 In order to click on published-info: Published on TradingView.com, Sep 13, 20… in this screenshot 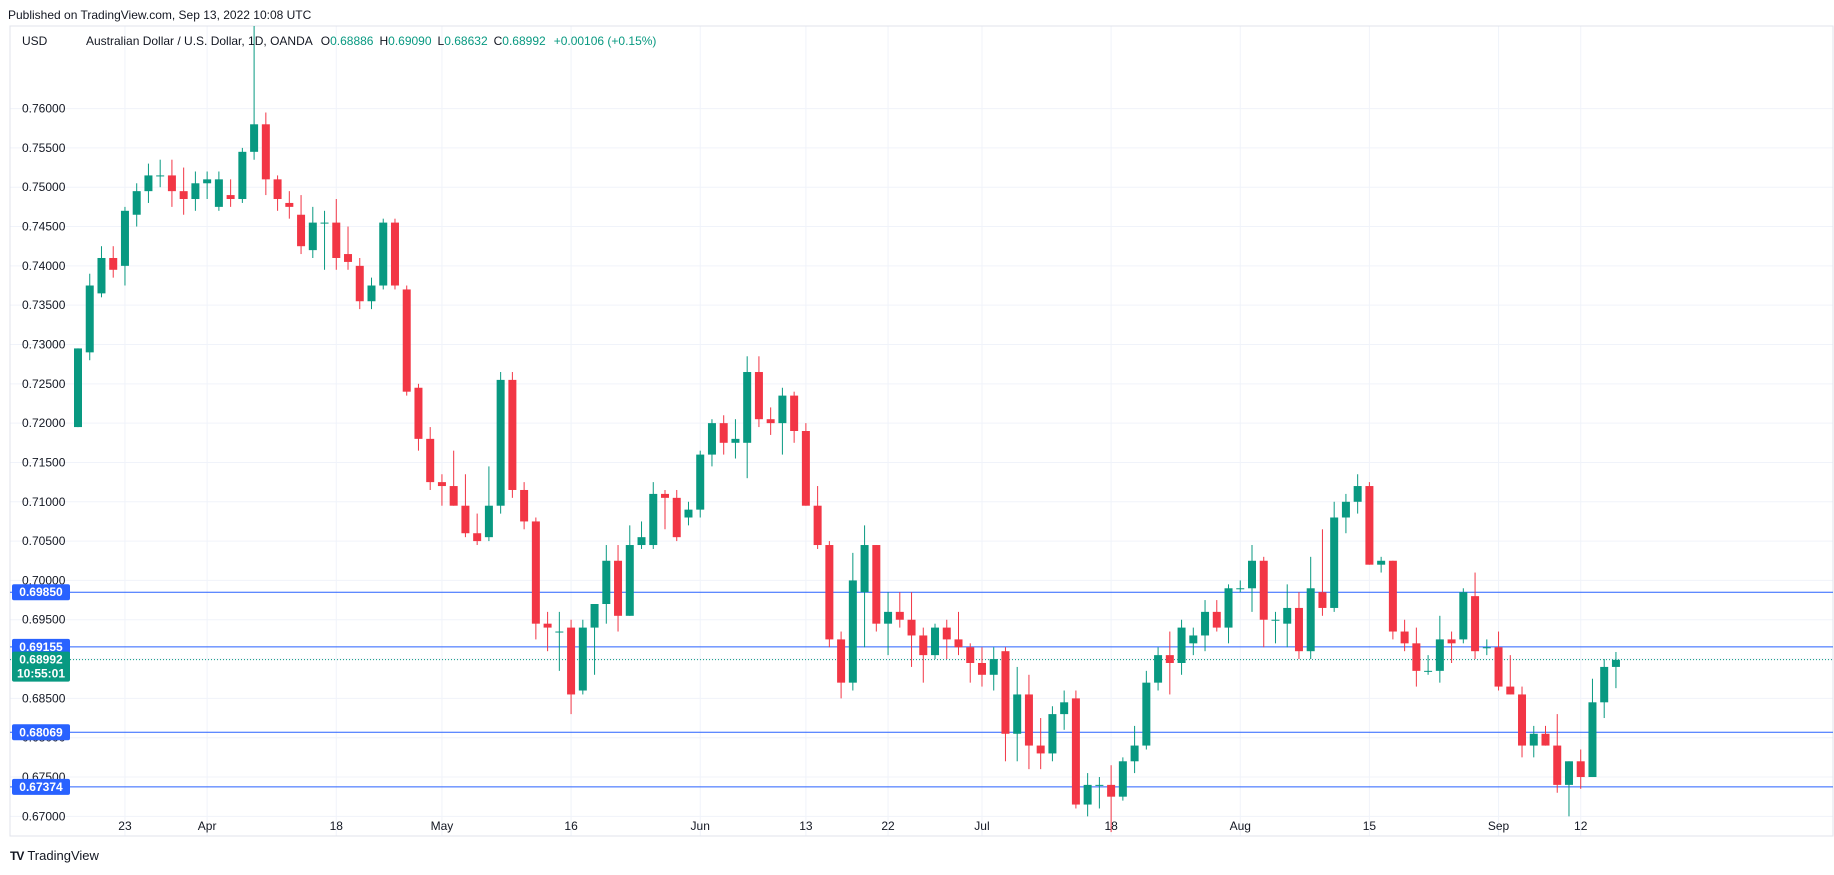, I will do `click(160, 15)`.